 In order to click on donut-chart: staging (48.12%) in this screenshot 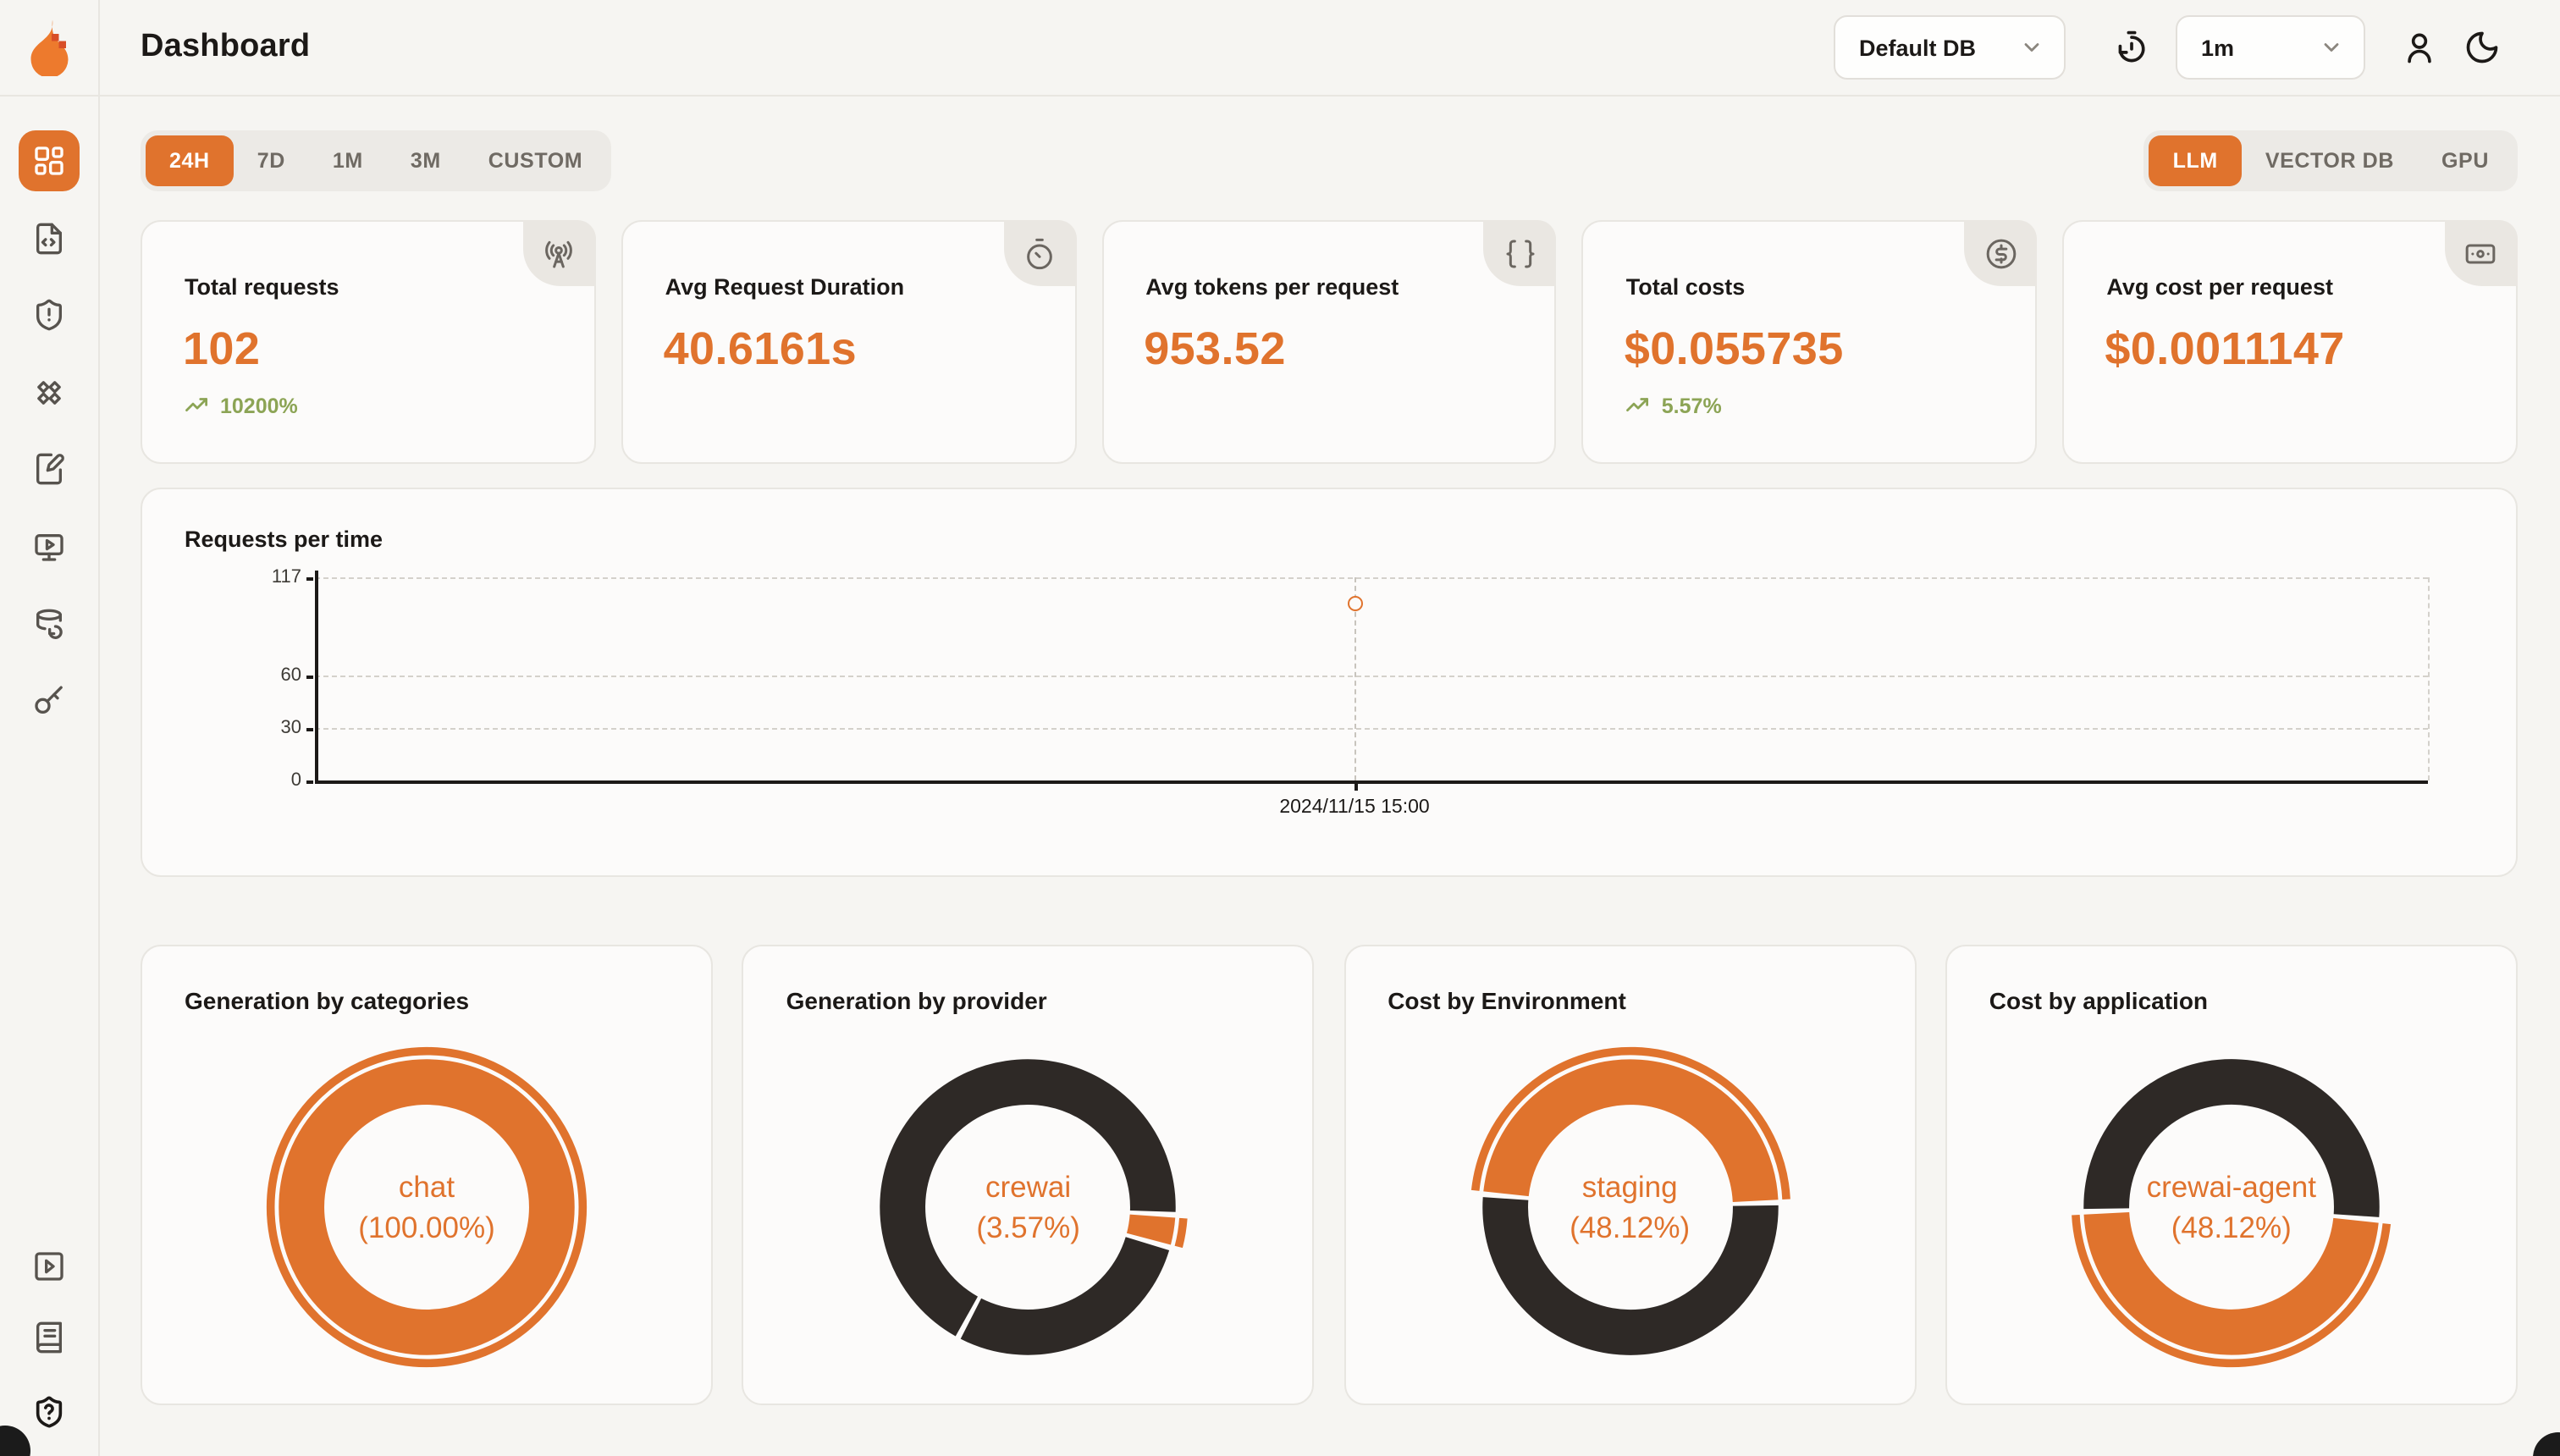, I will do `click(1629, 1207)`.